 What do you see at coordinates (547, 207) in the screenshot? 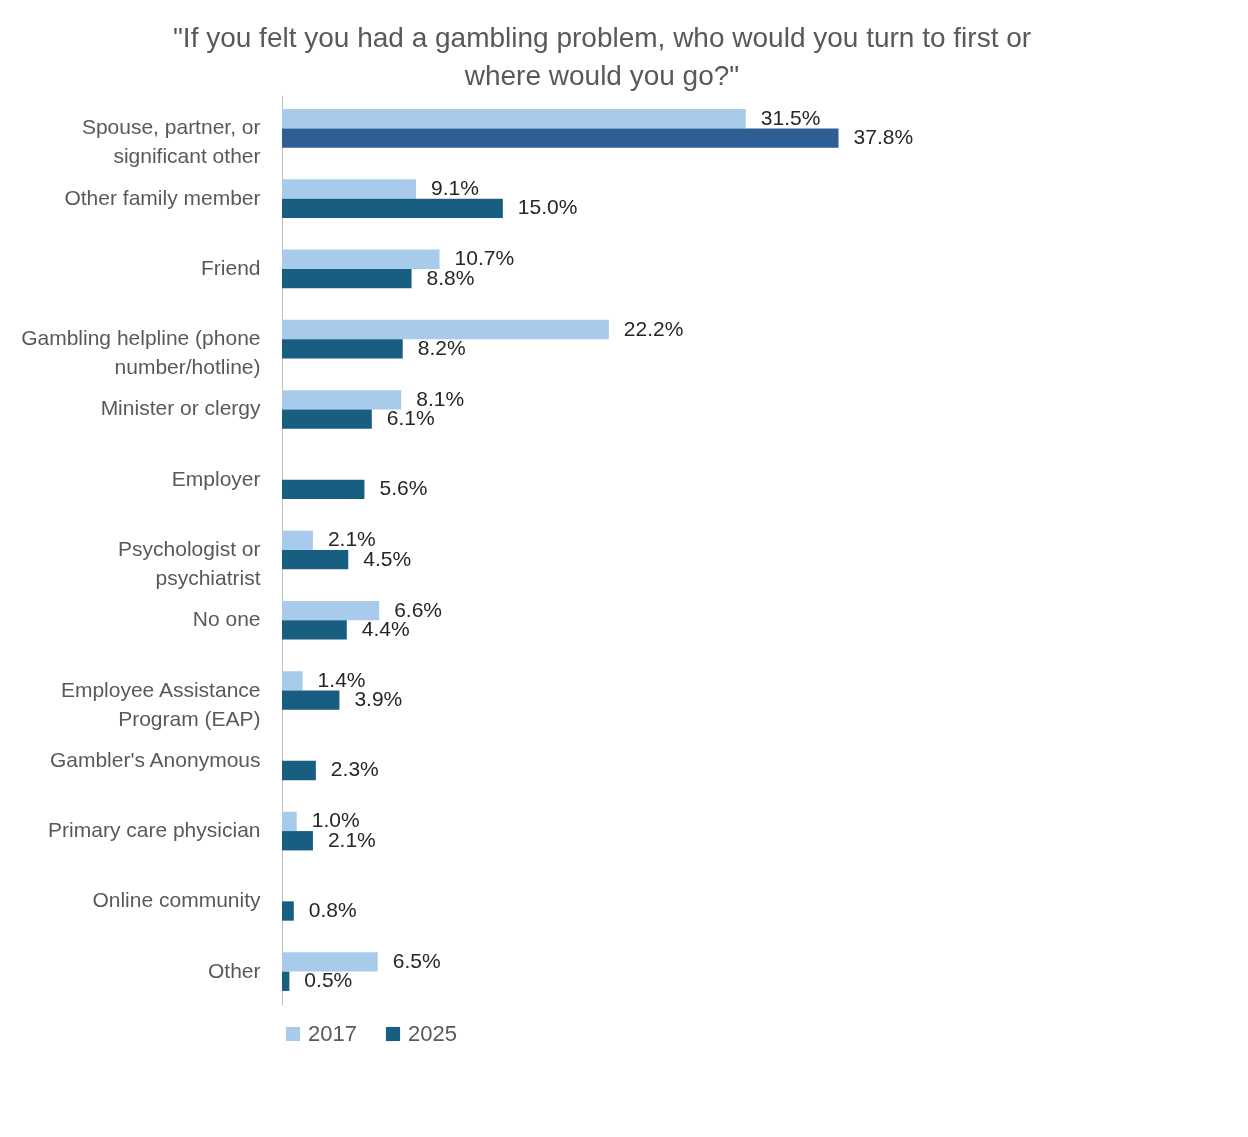
I see `data-label: 15.0%` at bounding box center [547, 207].